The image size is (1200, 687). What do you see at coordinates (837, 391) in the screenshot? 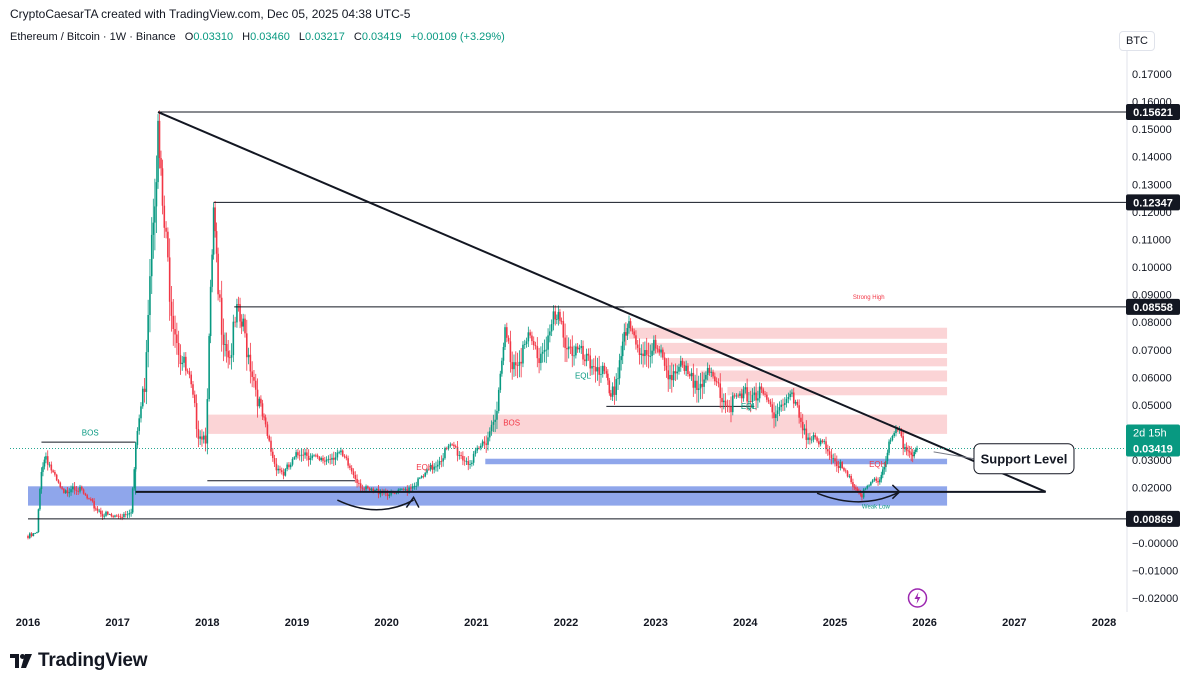
I see `supply-zone` at bounding box center [837, 391].